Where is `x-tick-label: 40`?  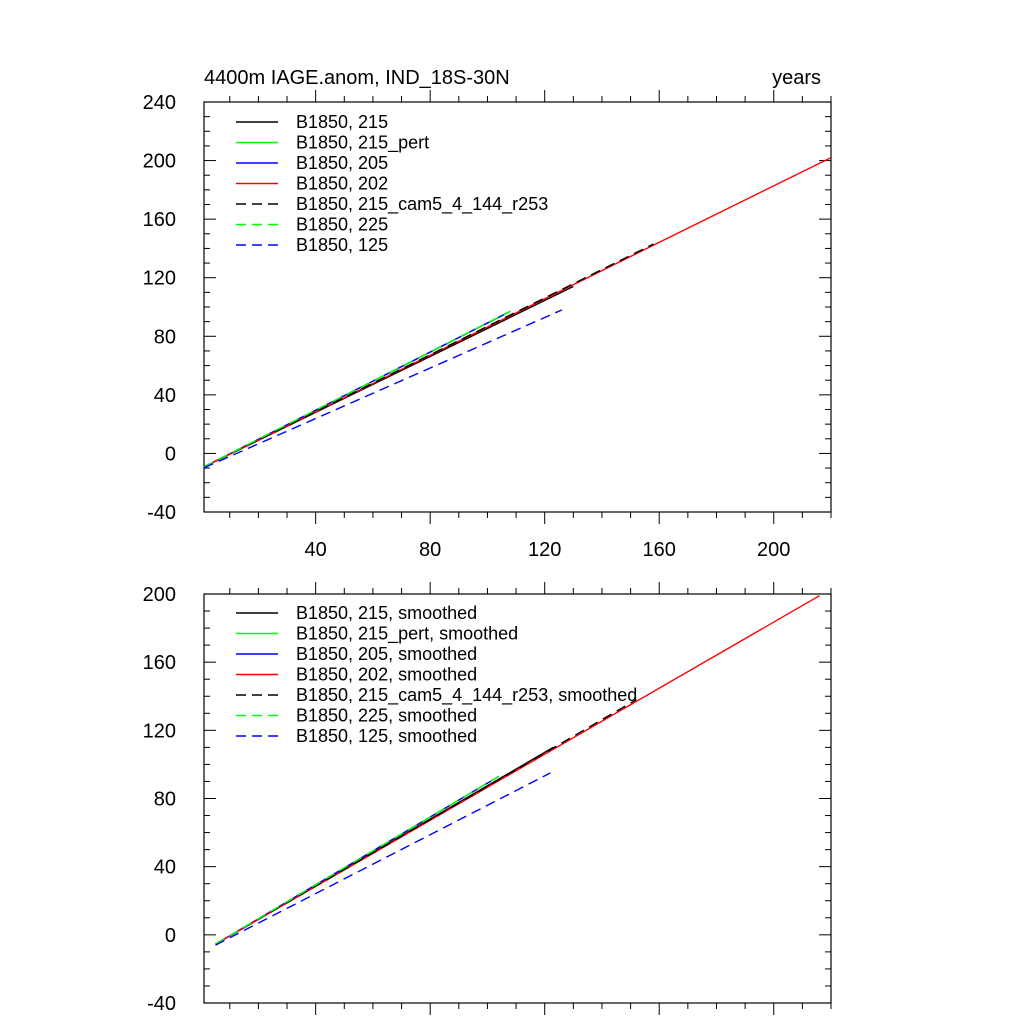
x-tick-label: 40 is located at coordinates (316, 550).